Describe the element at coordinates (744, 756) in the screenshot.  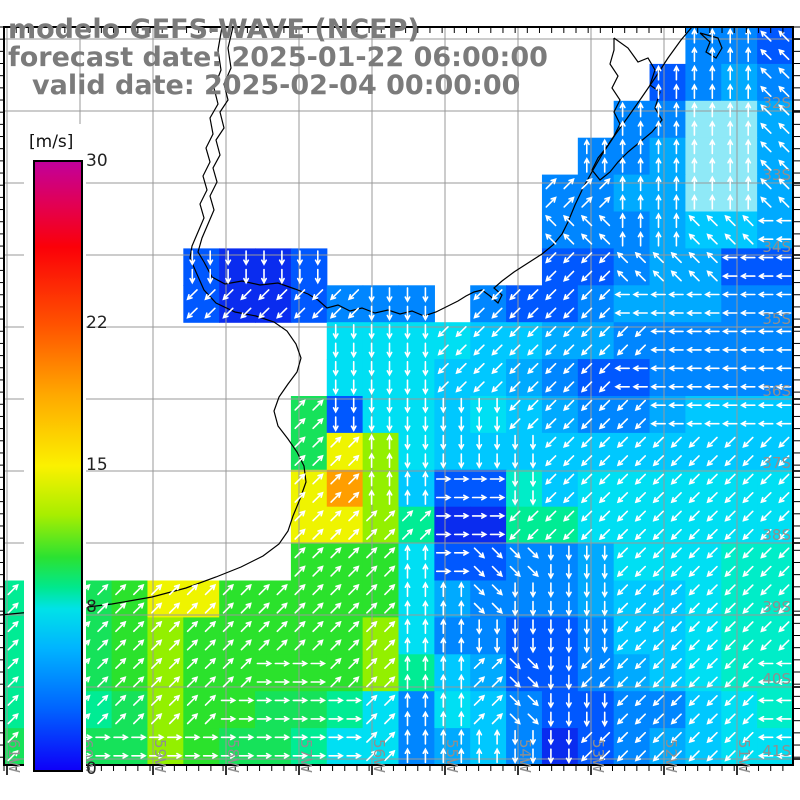
I see `longitude-label: 51W` at that location.